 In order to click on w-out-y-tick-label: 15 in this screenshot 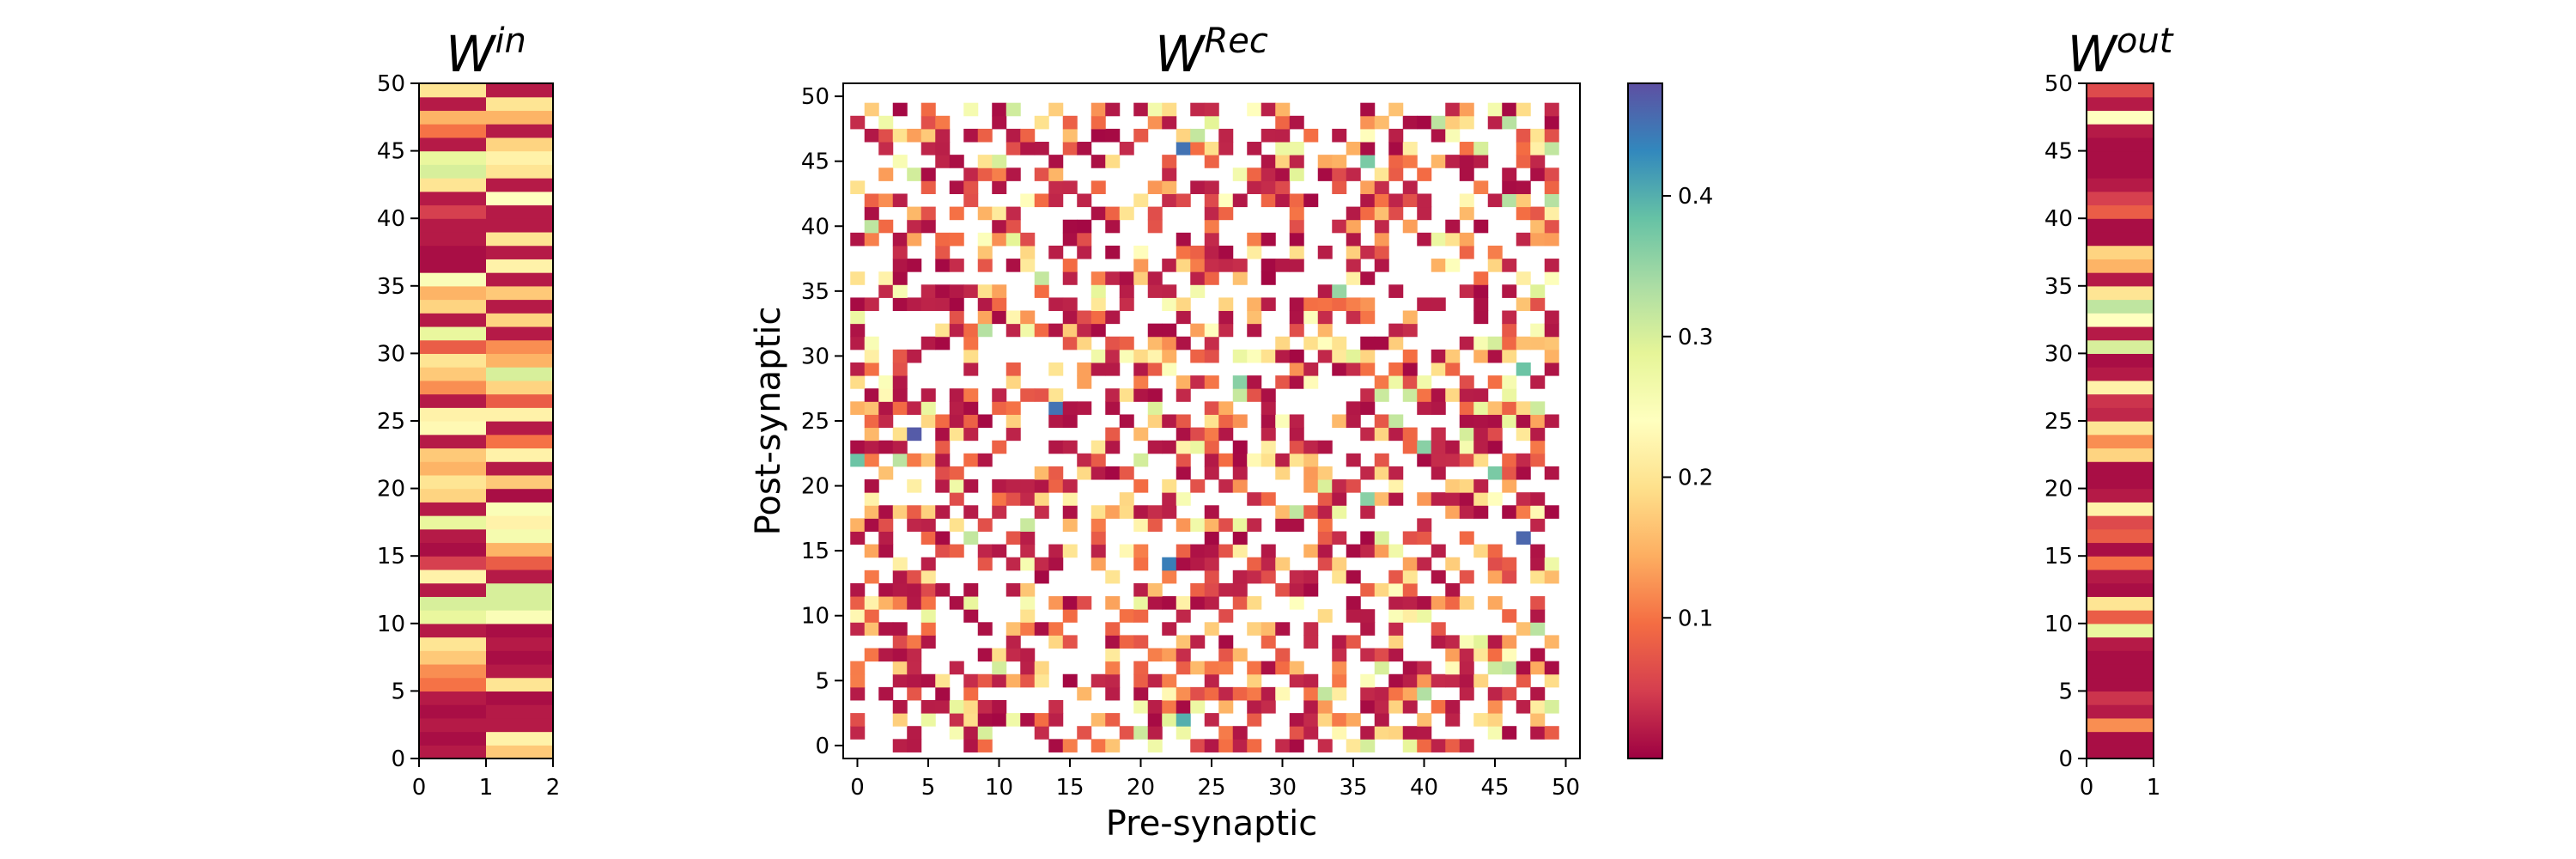, I will do `click(2058, 557)`.